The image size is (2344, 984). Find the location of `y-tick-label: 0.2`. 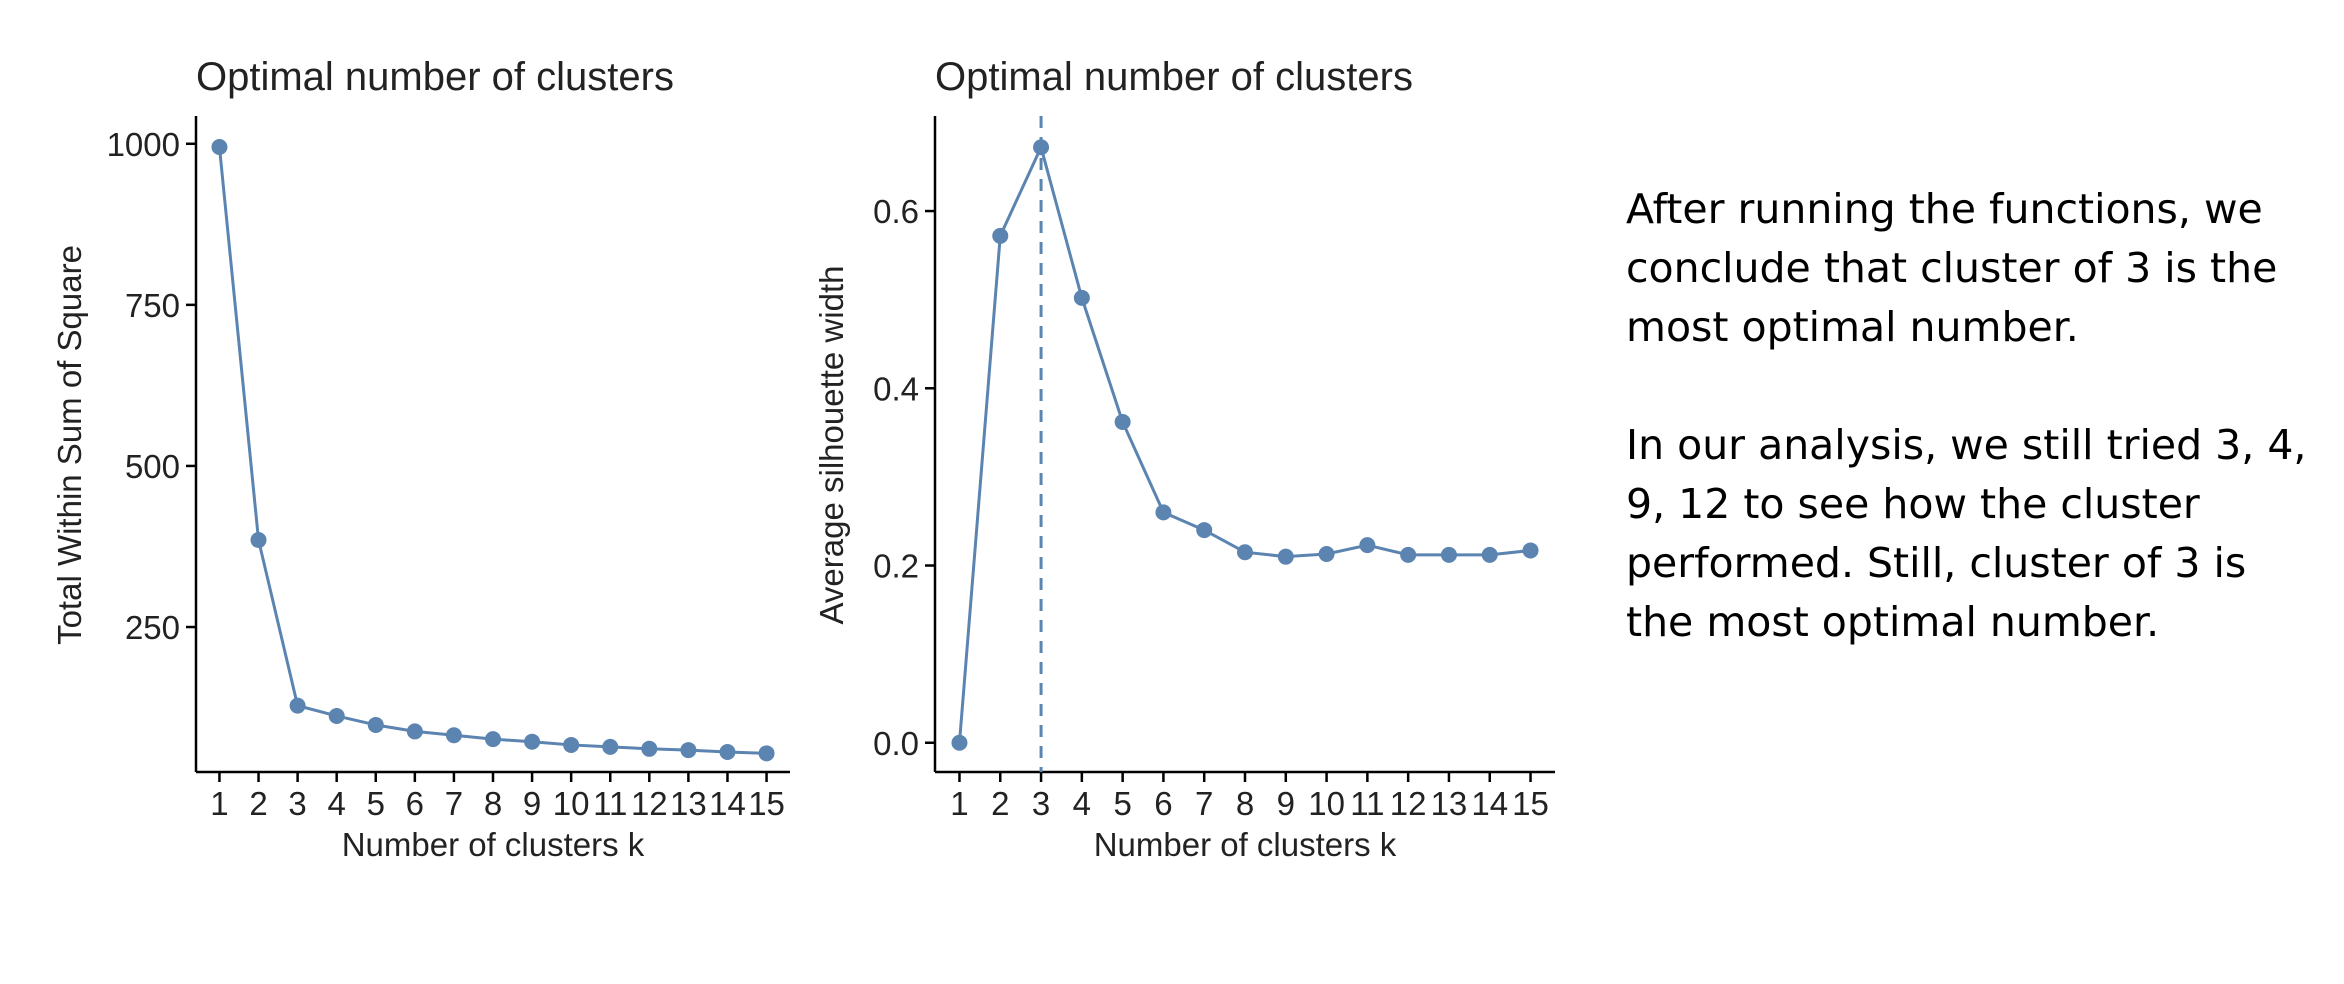

y-tick-label: 0.2 is located at coordinates (896, 566).